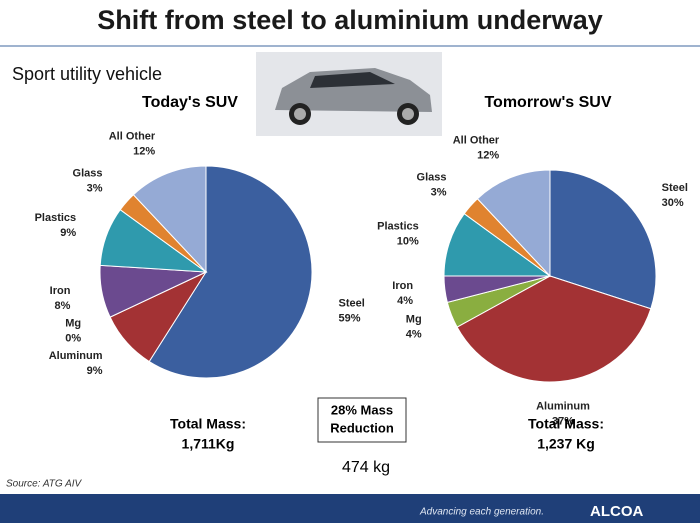  I want to click on annotation: 1,237 Kg, so click(566, 444).